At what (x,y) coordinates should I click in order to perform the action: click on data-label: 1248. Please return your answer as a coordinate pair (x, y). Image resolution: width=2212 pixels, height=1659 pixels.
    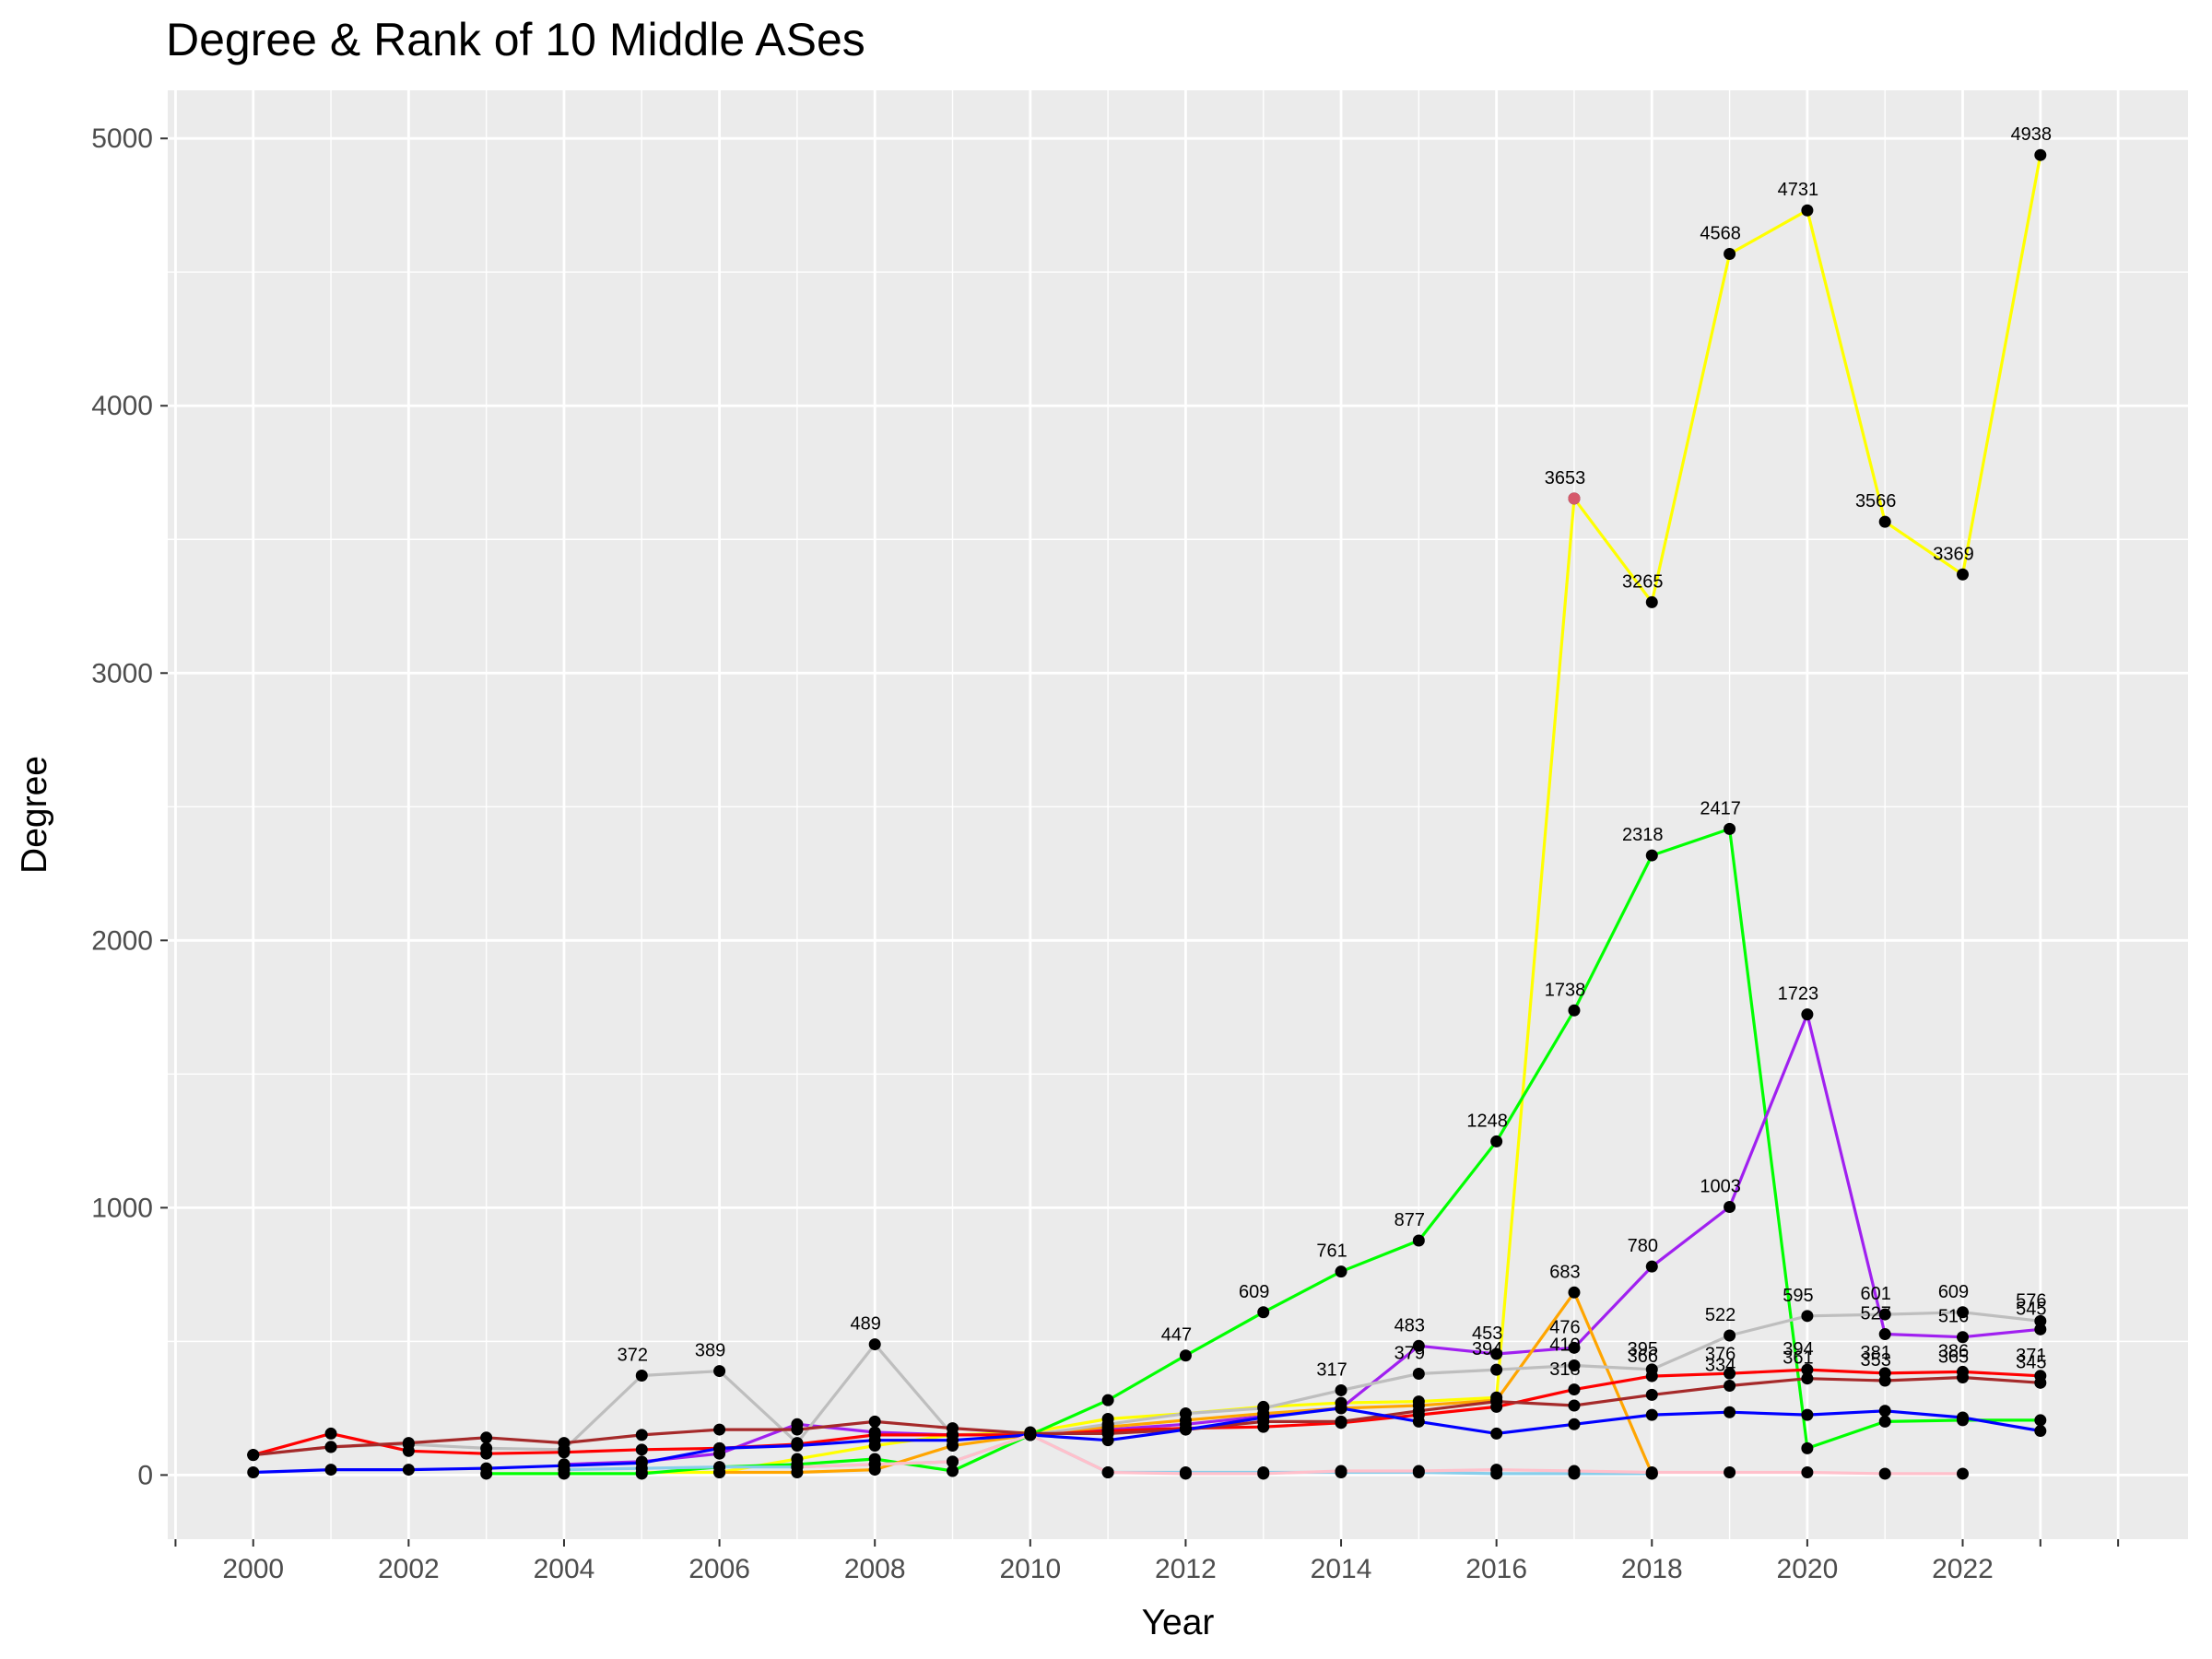
    Looking at the image, I should click on (1487, 1121).